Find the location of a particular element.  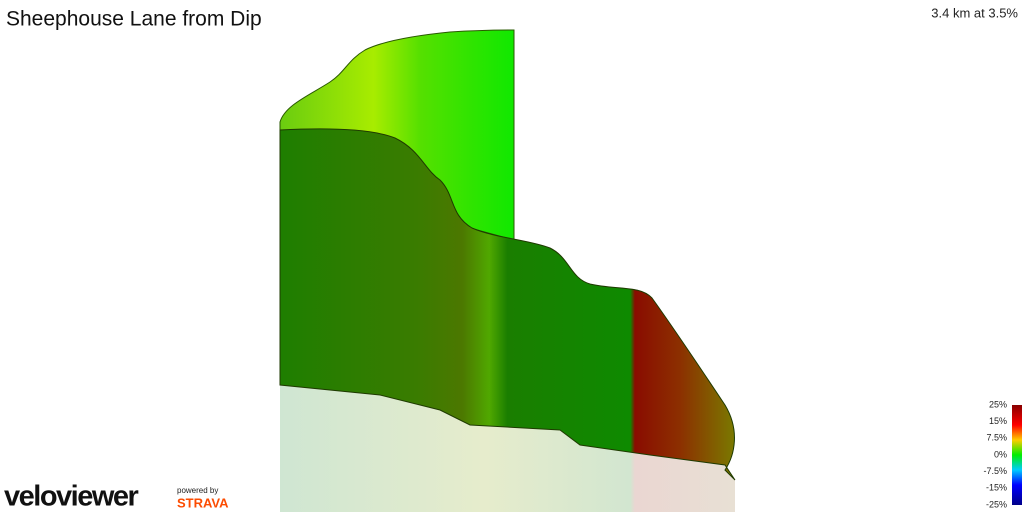

legend-tick-label: -15% is located at coordinates (996, 488).